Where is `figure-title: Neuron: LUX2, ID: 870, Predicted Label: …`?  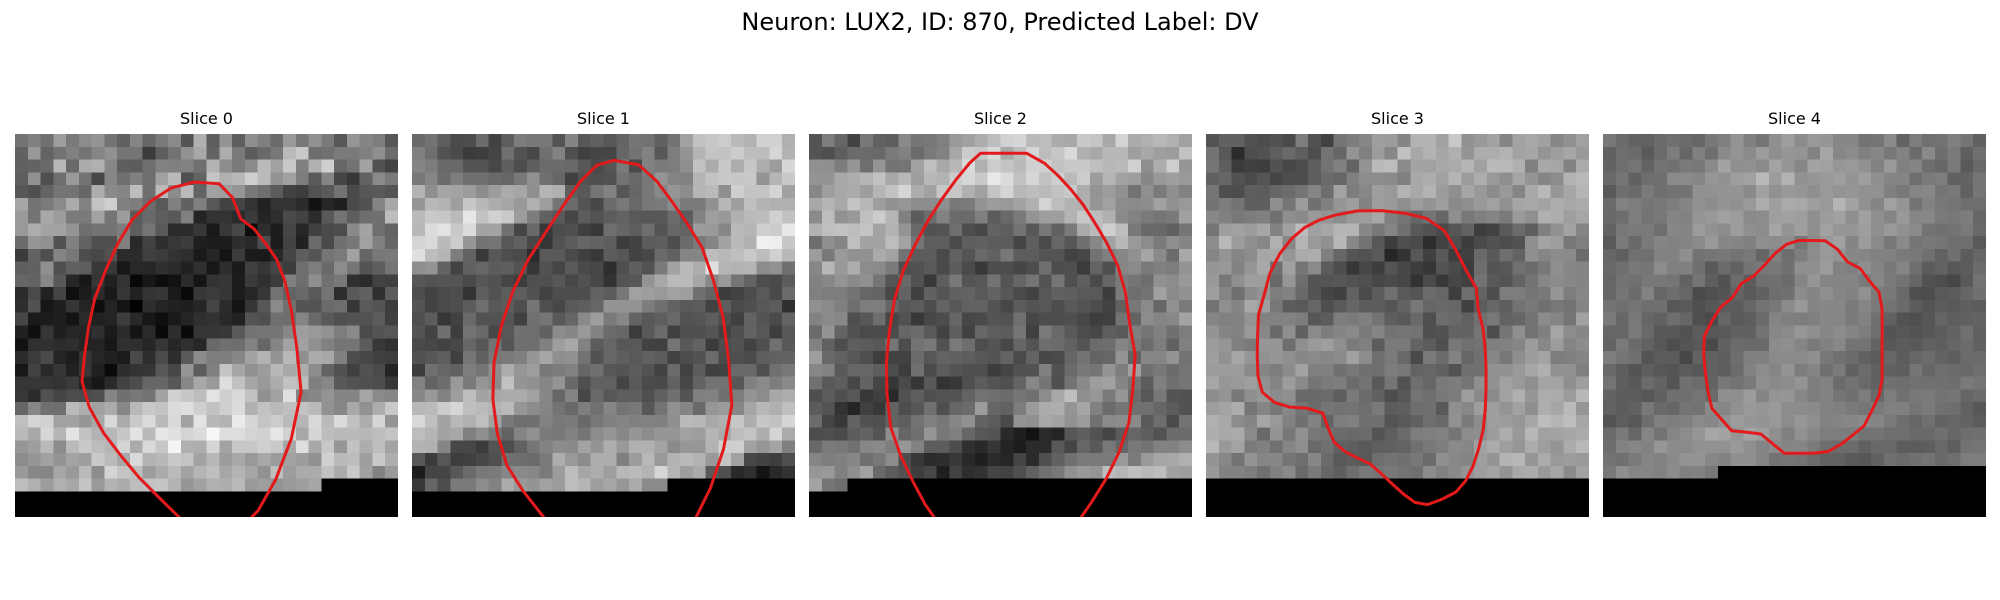
figure-title: Neuron: LUX2, ID: 870, Predicted Label: … is located at coordinates (1000, 22).